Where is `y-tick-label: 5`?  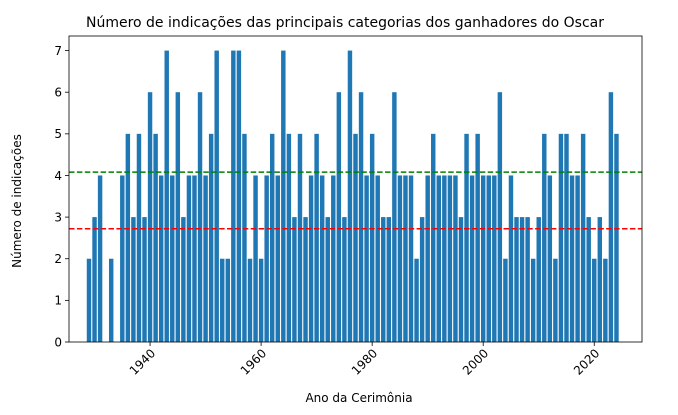
y-tick-label: 5 is located at coordinates (58, 134).